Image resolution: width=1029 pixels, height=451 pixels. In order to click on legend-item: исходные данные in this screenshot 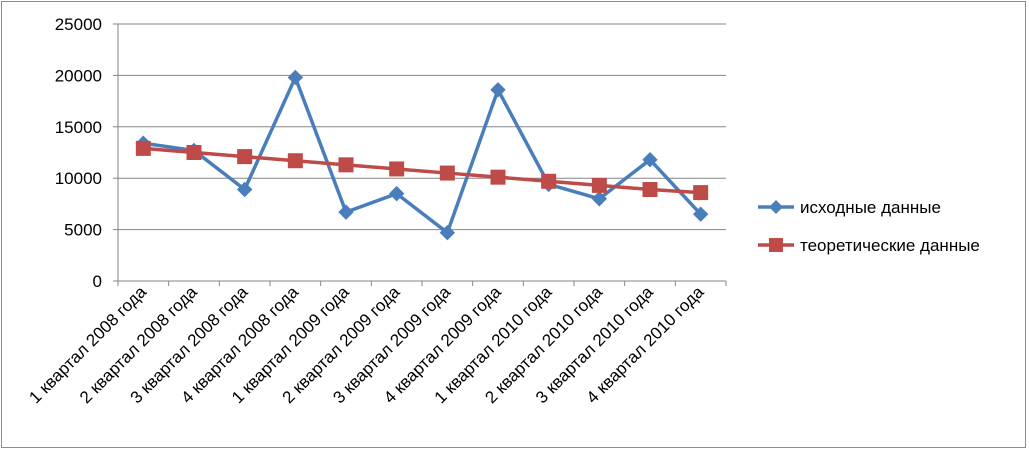, I will do `click(849, 207)`.